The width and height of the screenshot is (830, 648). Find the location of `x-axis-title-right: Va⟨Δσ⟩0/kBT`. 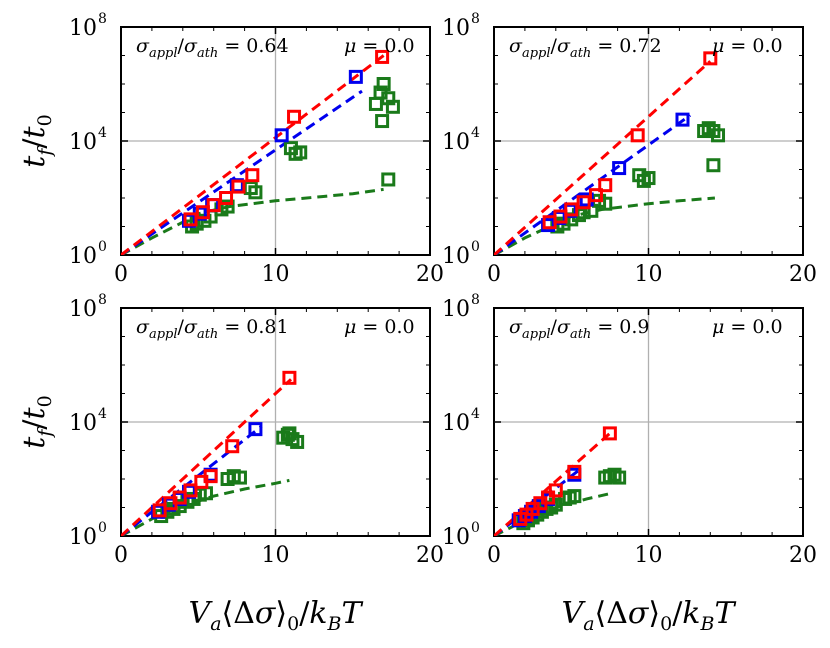

x-axis-title-right: Va⟨Δσ⟩0/kBT is located at coordinates (649, 615).